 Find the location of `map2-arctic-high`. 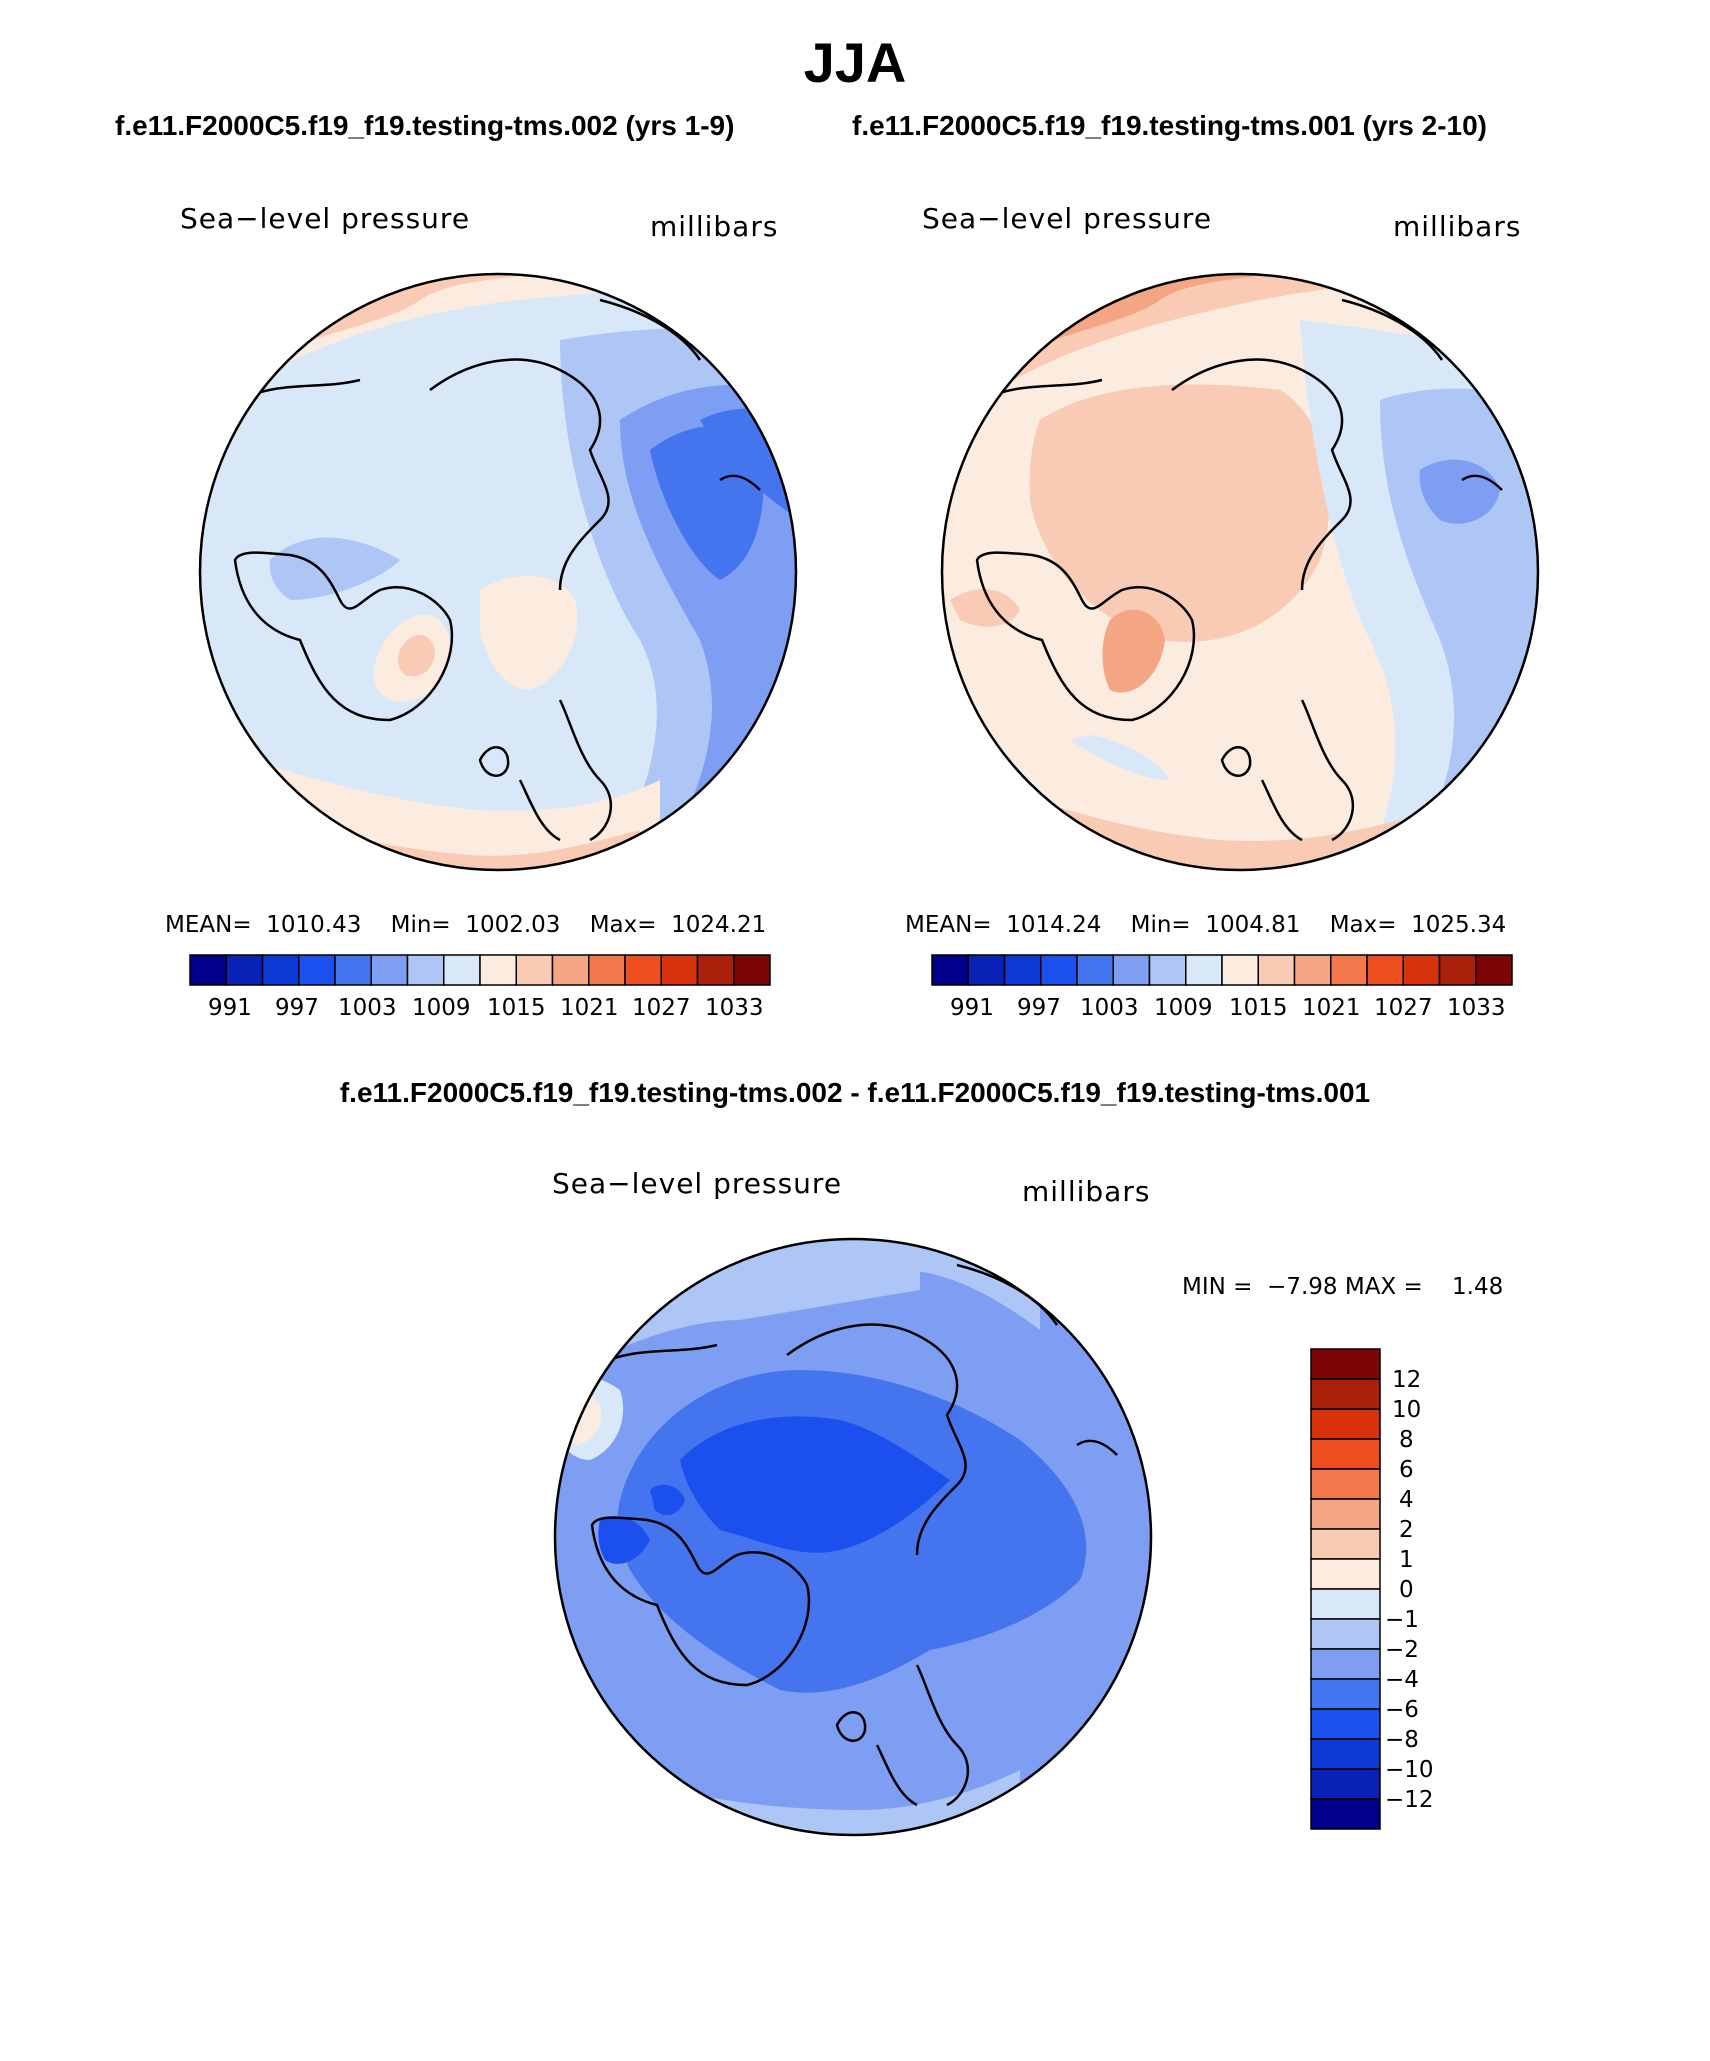

map2-arctic-high is located at coordinates (1179, 513).